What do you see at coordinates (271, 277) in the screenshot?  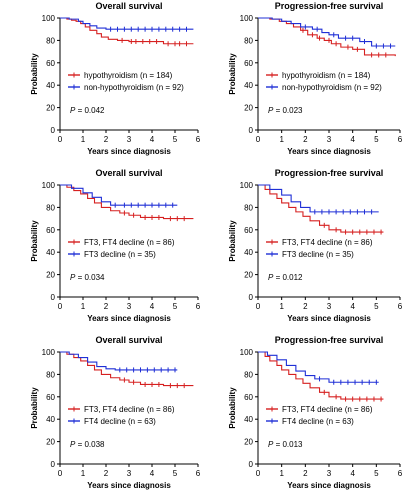 I see `chart-4-p-symbol: P` at bounding box center [271, 277].